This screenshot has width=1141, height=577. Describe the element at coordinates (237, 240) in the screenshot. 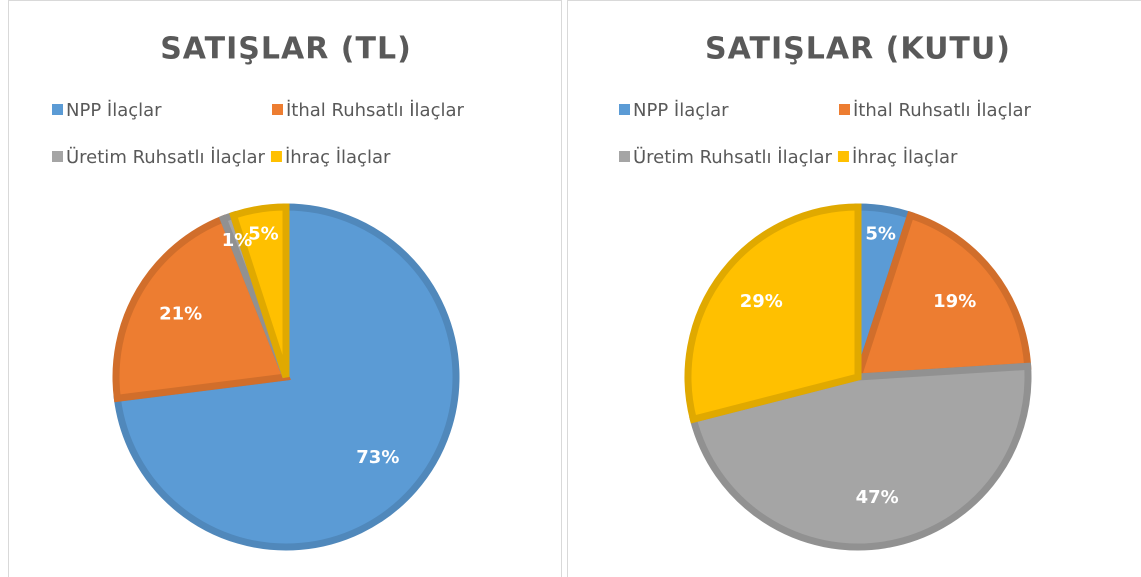

I see `data-label: 1%` at that location.